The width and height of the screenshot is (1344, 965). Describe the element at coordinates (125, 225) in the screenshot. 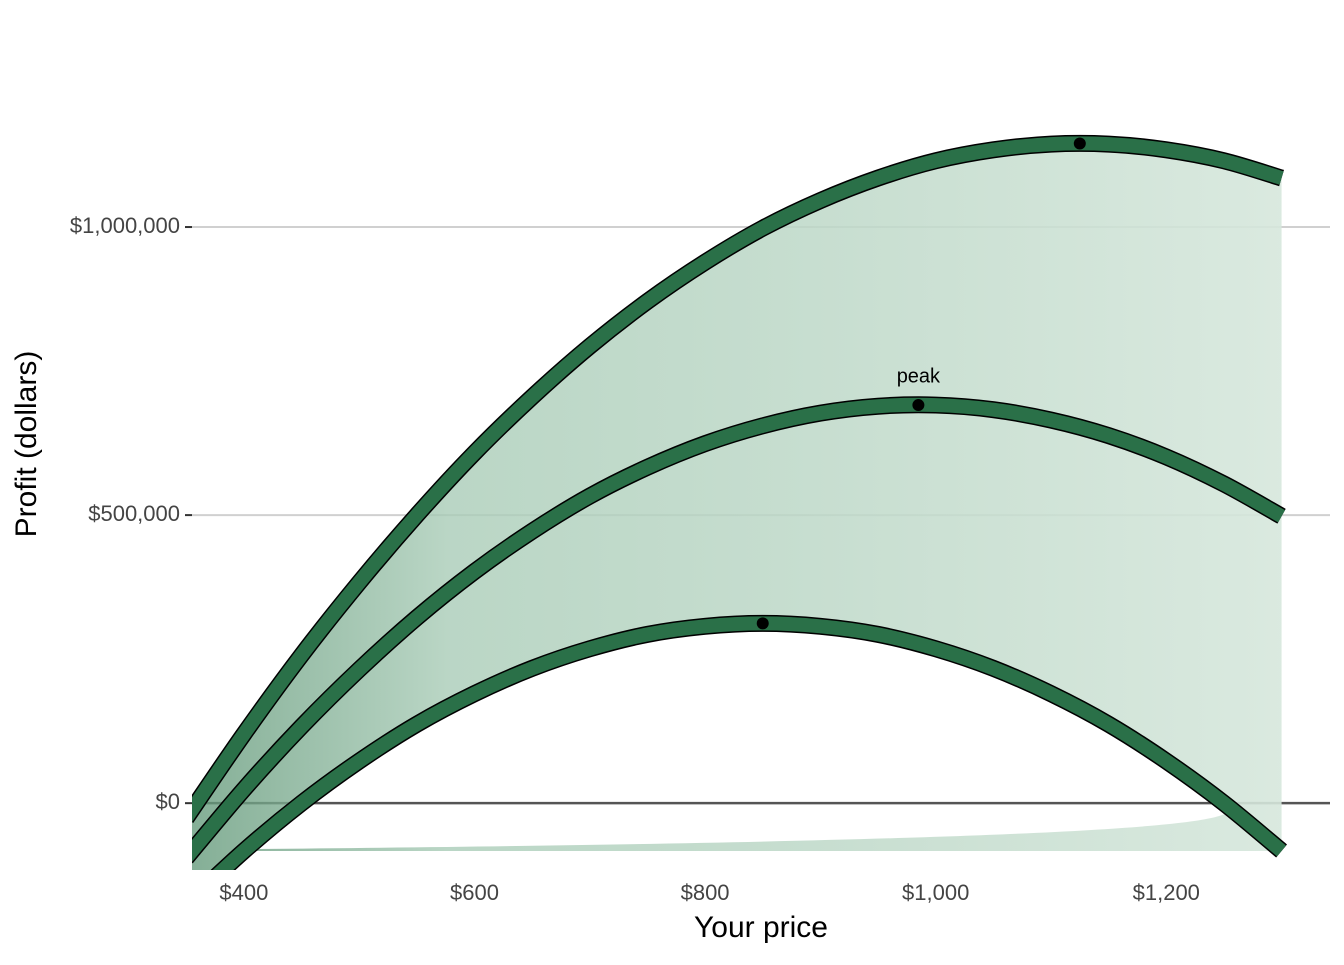

I see `y-tick-label: $1,000,000` at that location.